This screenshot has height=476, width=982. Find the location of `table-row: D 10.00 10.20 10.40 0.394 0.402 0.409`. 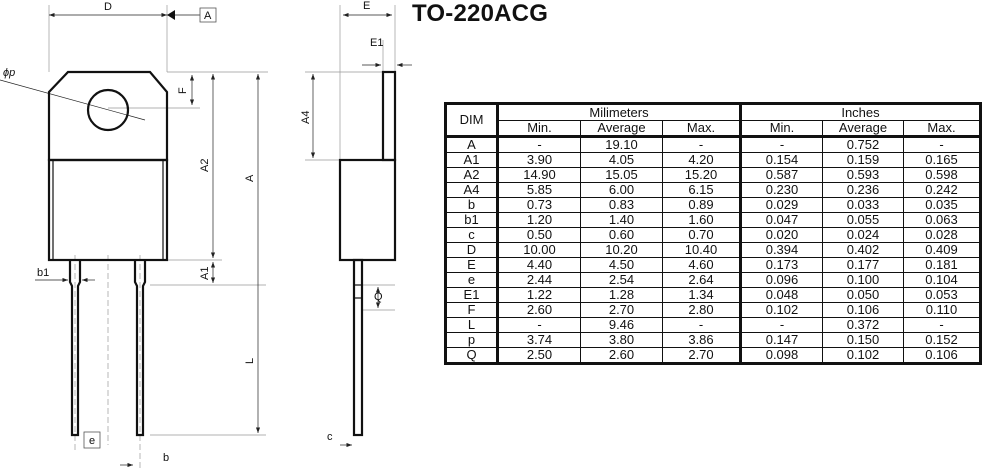

table-row: D 10.00 10.20 10.40 0.394 0.402 0.409 is located at coordinates (713, 250).